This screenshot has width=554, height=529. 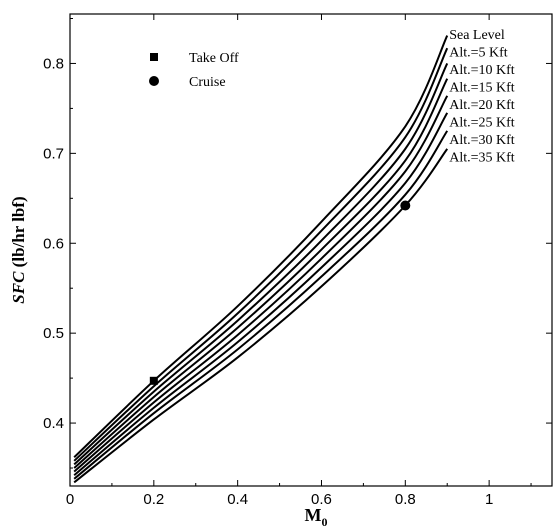 What do you see at coordinates (482, 88) in the screenshot?
I see `series-label: Alt.=15 Kft` at bounding box center [482, 88].